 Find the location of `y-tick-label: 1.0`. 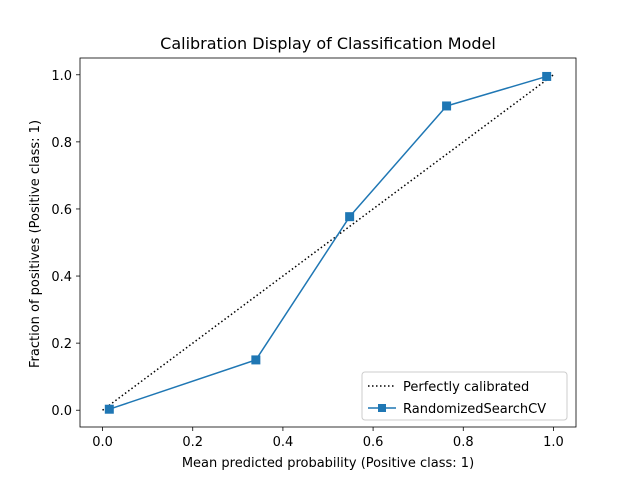

y-tick-label: 1.0 is located at coordinates (61, 76).